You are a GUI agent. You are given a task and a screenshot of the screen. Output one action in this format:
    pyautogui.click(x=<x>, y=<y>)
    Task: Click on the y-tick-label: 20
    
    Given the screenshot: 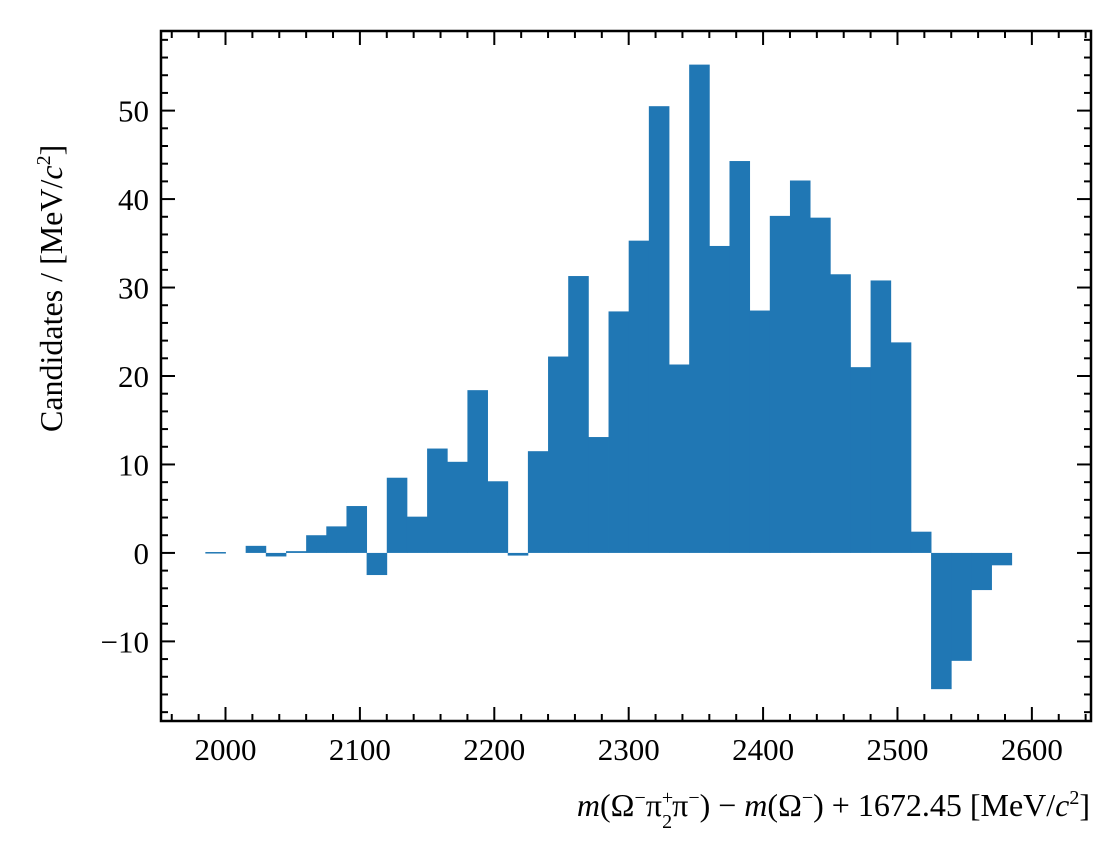 What is the action you would take?
    pyautogui.click(x=133, y=376)
    